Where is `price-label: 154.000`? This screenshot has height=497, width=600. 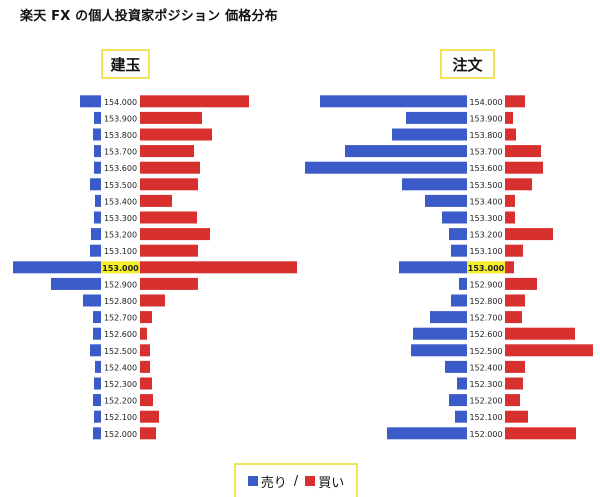
price-label: 154.000 is located at coordinates (485, 102).